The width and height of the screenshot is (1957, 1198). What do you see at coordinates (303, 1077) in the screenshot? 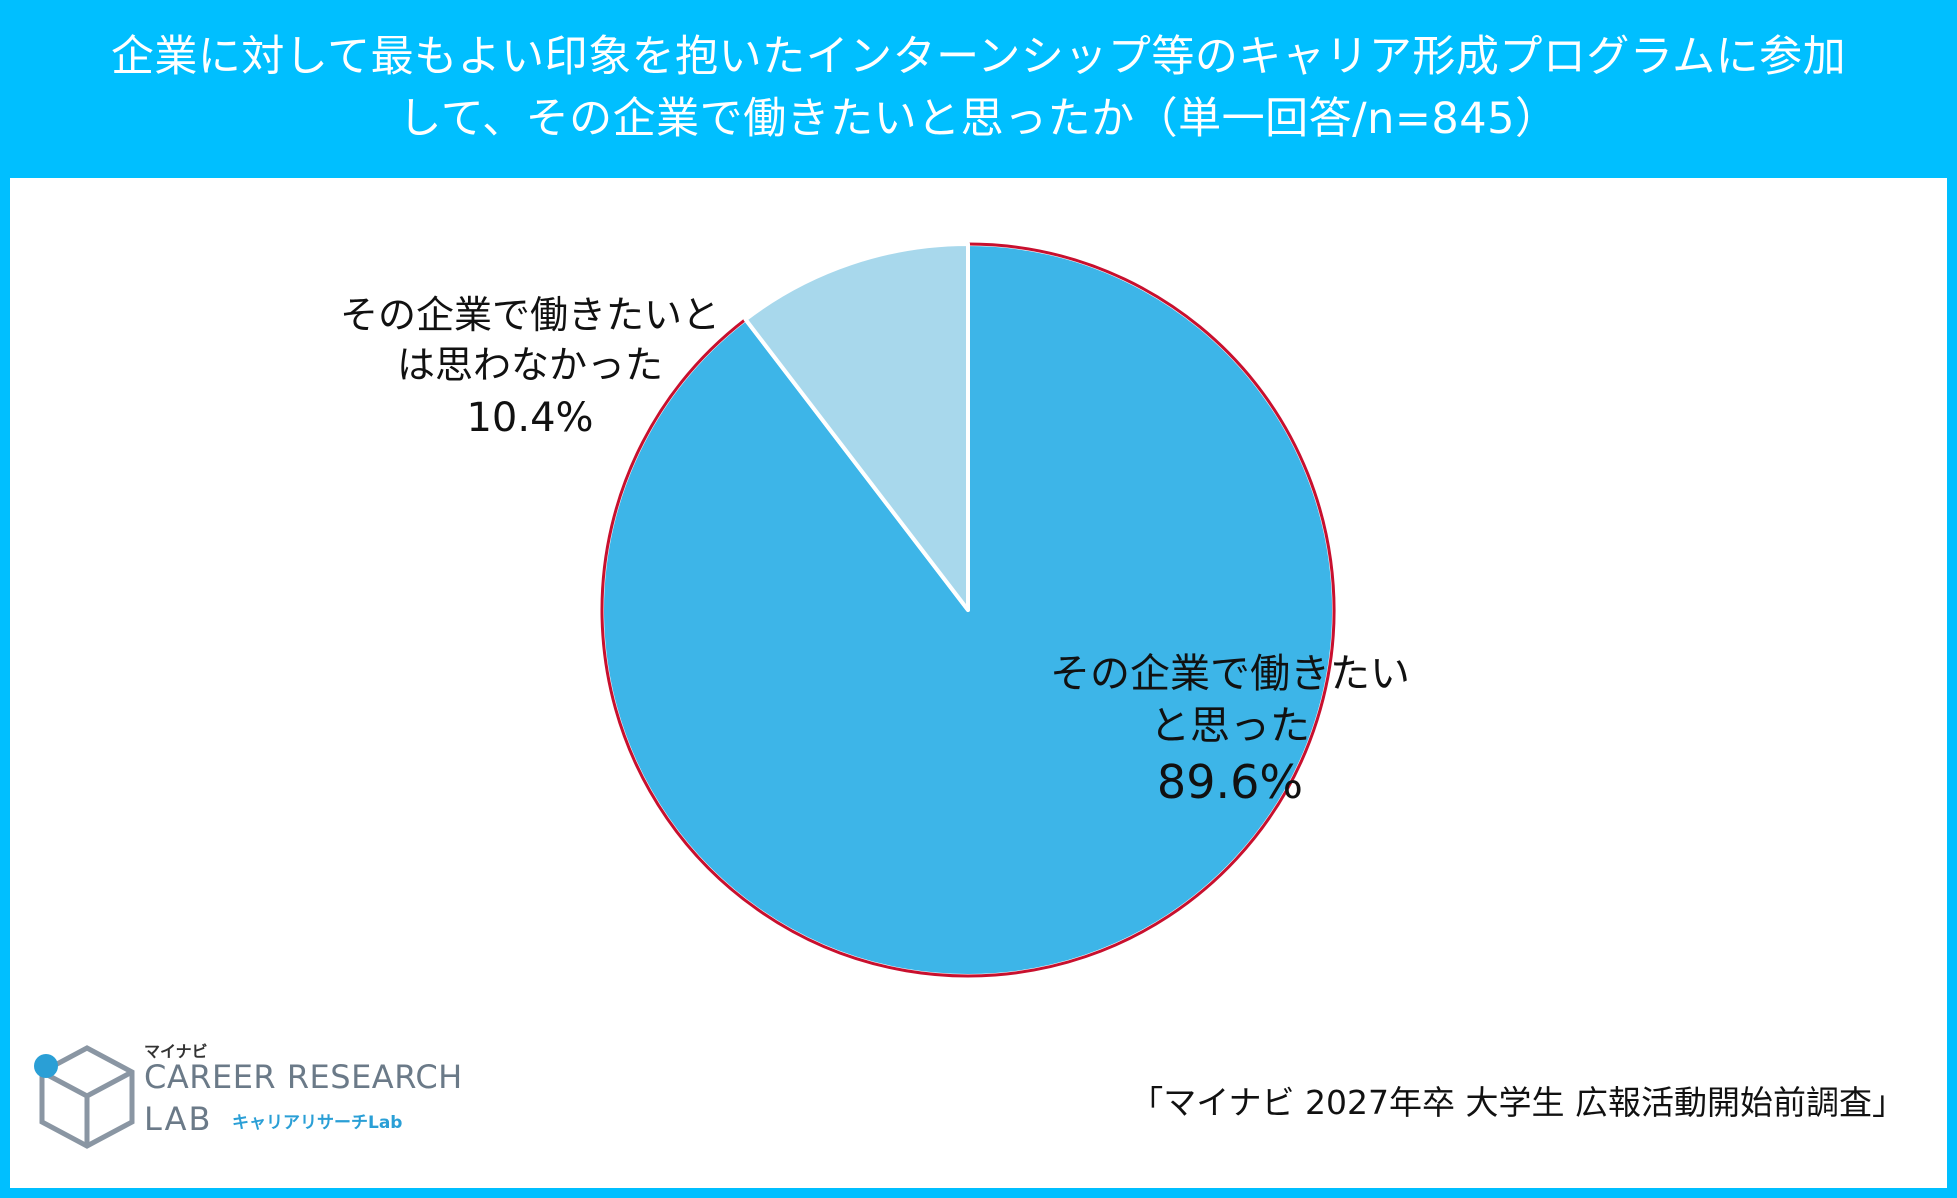
I see `logo-line1: CAREER RESEARCH` at bounding box center [303, 1077].